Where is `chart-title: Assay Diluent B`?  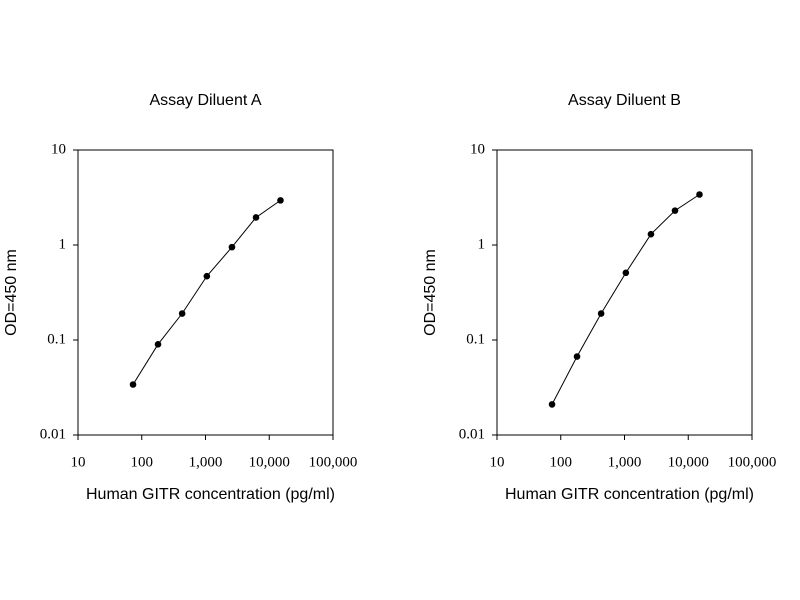
chart-title: Assay Diluent B is located at coordinates (624, 100).